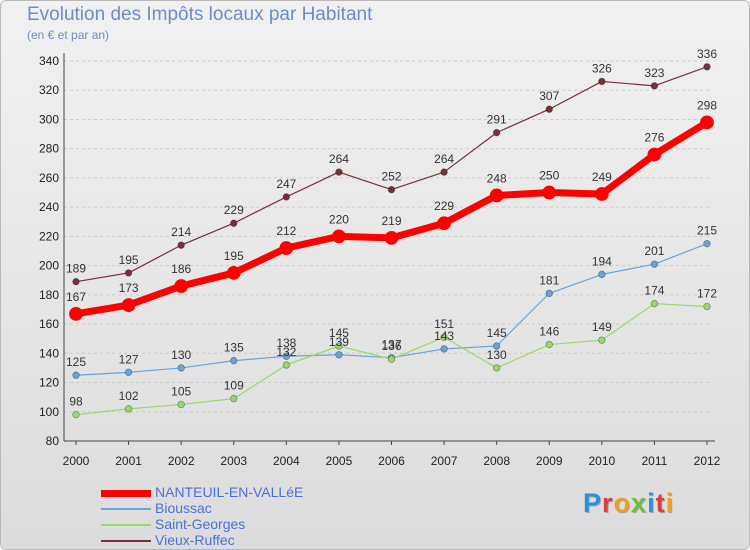 The width and height of the screenshot is (750, 550). I want to click on y-tick-label: 300, so click(49, 119).